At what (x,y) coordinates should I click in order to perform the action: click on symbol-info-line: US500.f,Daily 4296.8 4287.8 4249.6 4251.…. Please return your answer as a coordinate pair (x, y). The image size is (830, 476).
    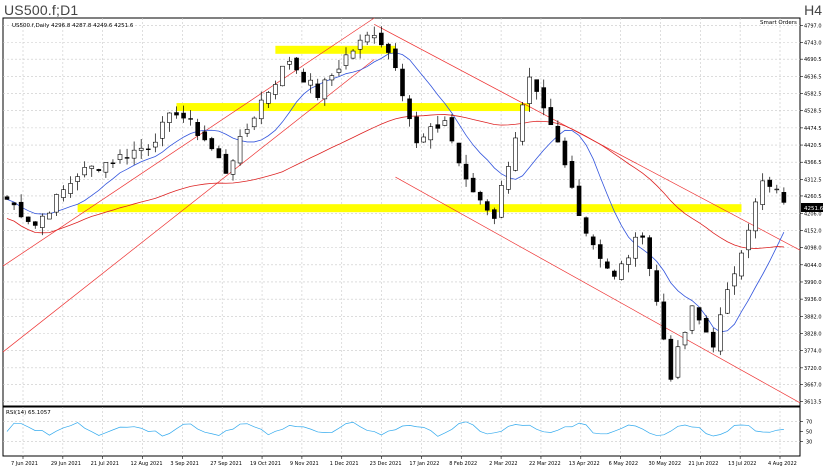
    Looking at the image, I should click on (73, 26).